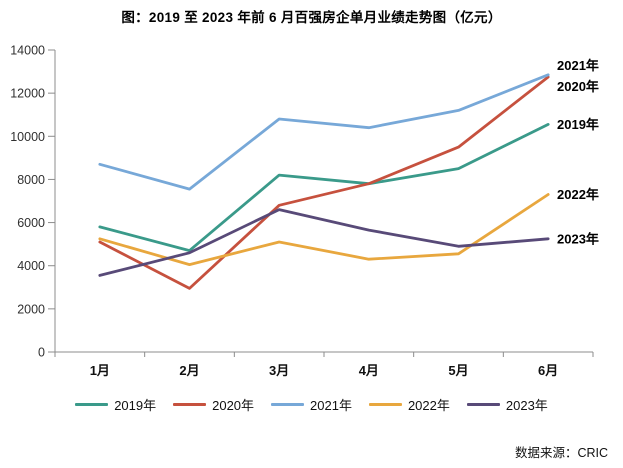  I want to click on x-tick-label: 2月, so click(189, 370).